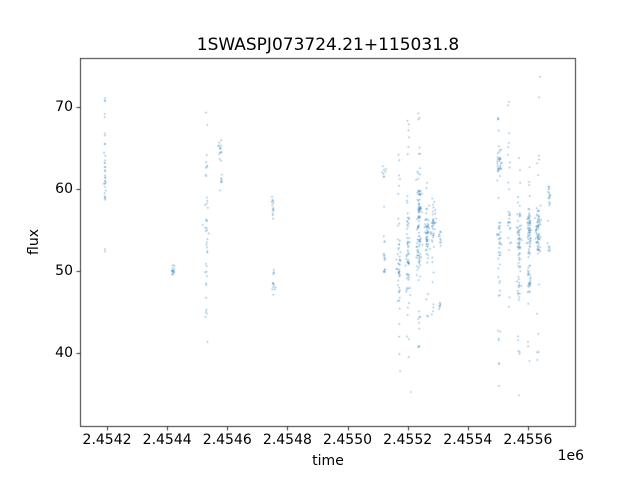 The height and width of the screenshot is (480, 640). Describe the element at coordinates (107, 440) in the screenshot. I see `x-tick-label: 2.4542` at that location.